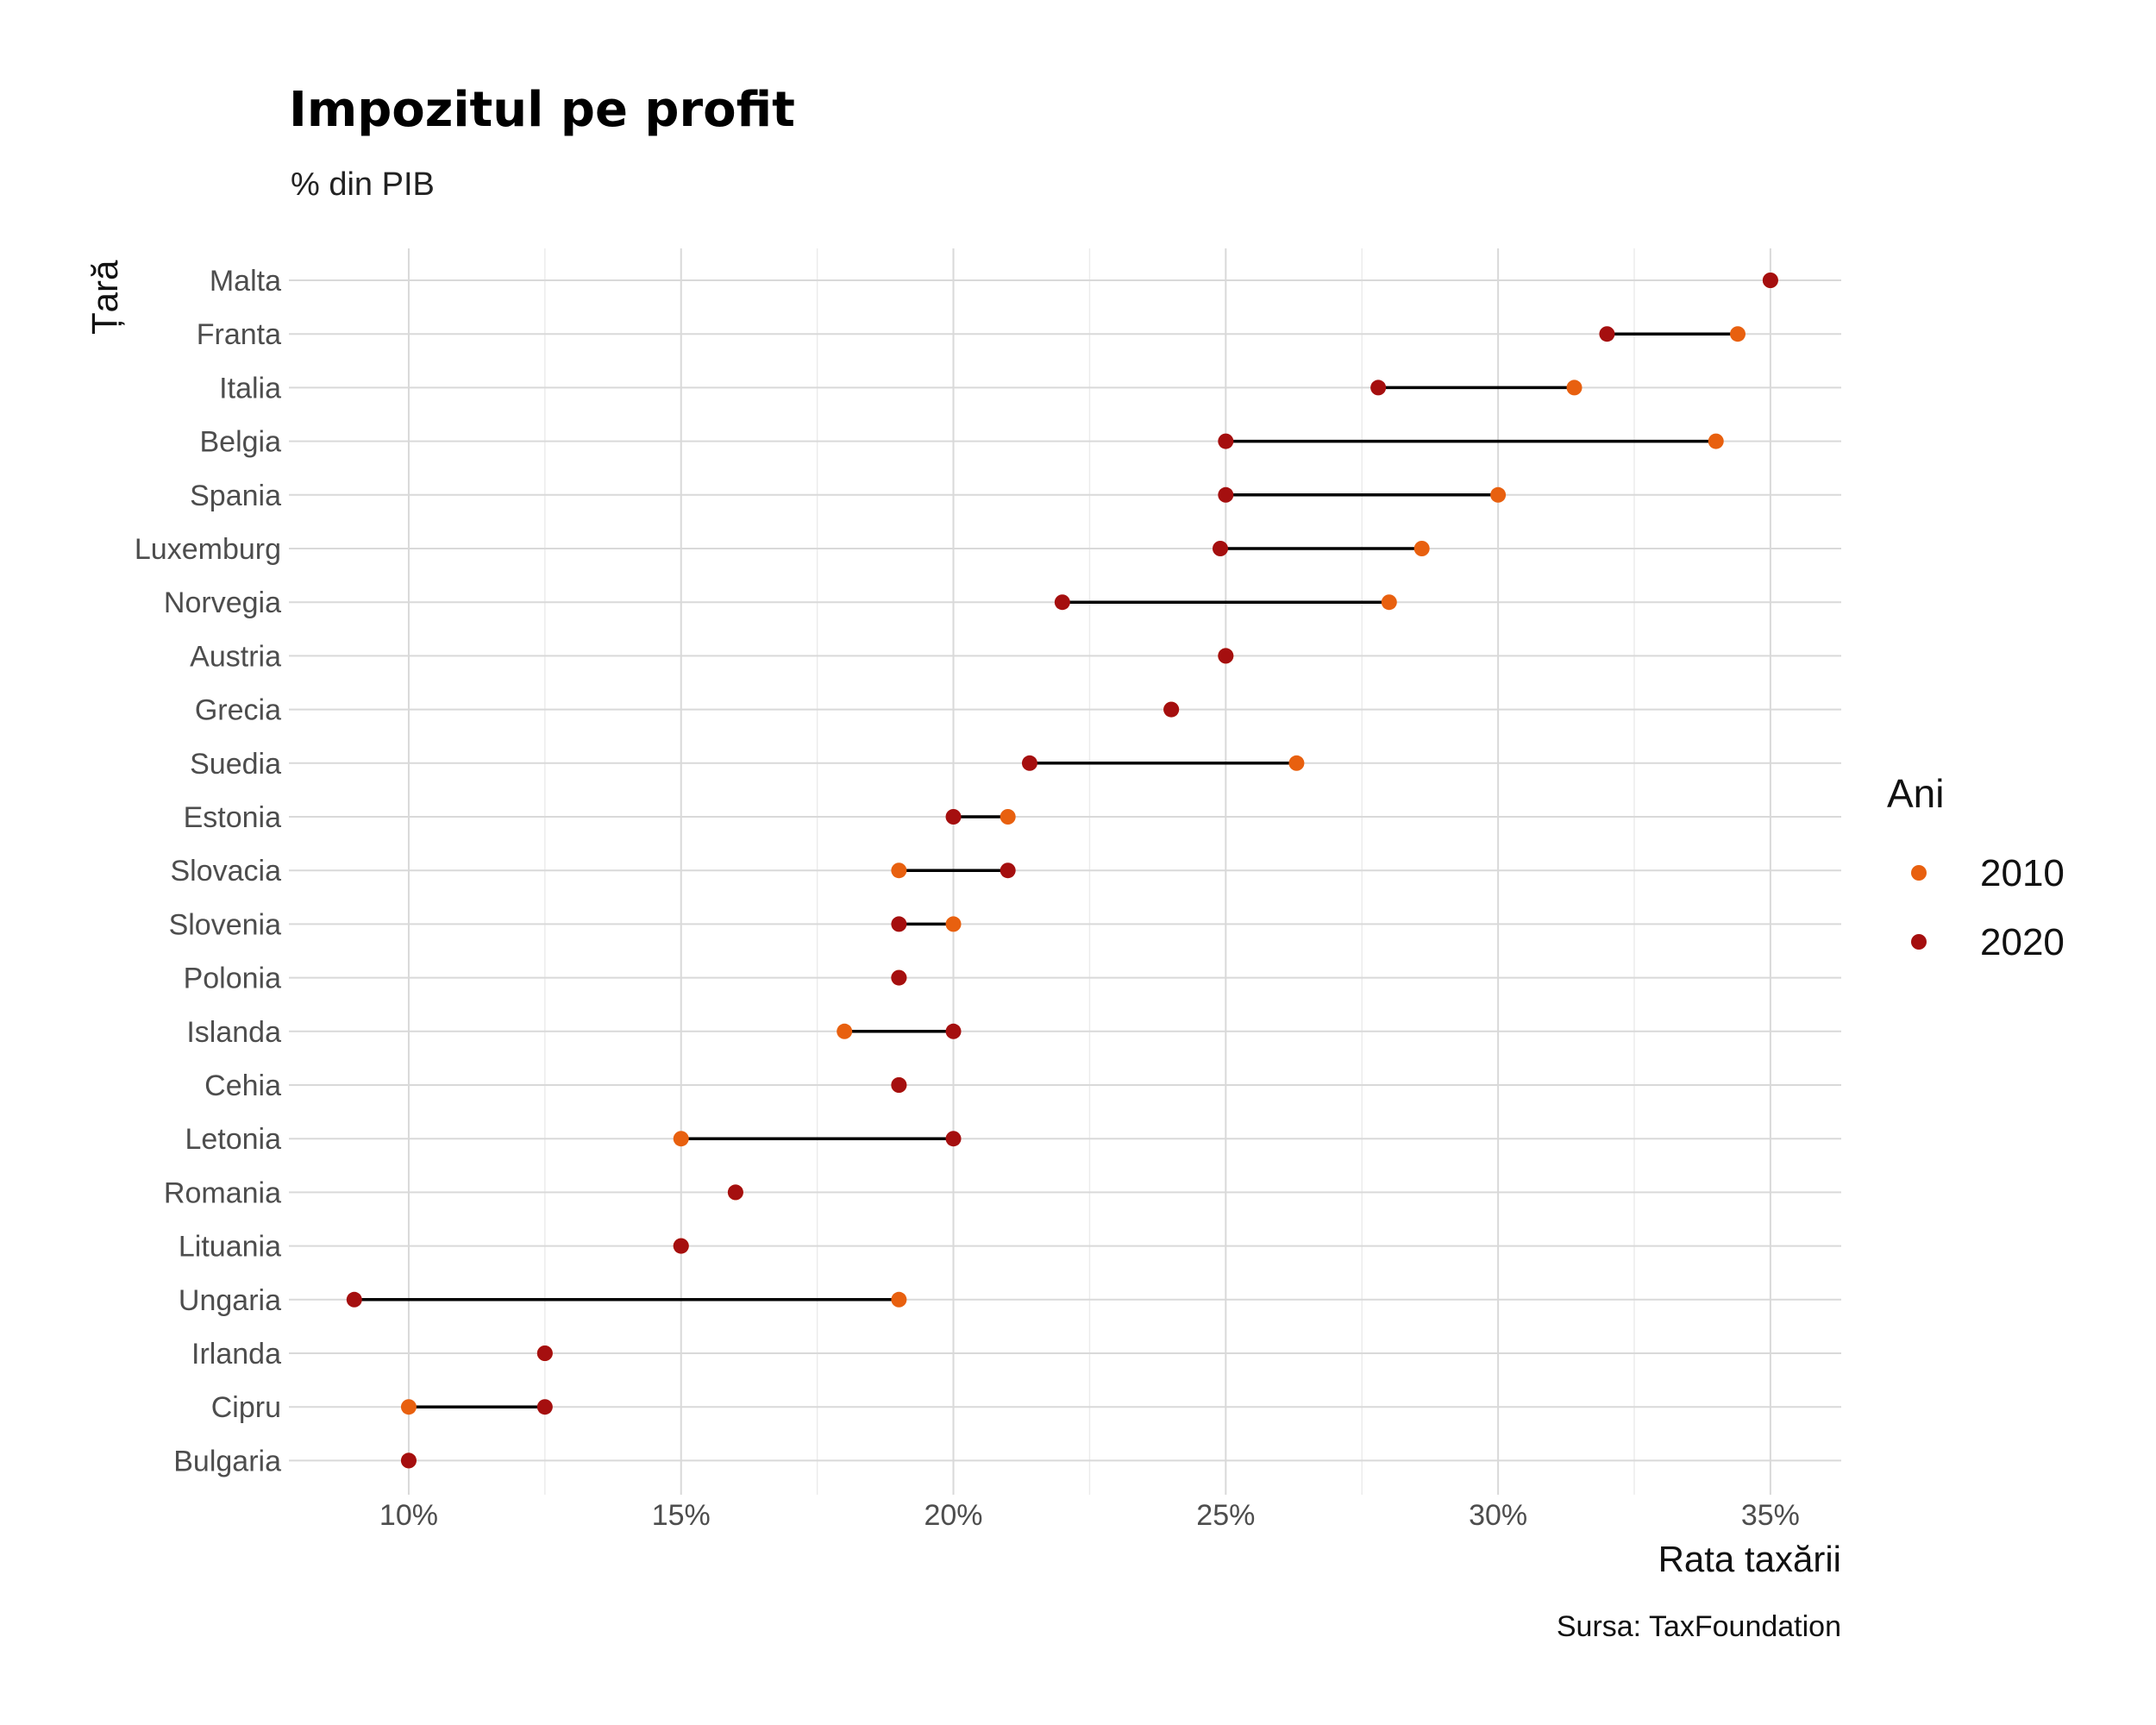 This screenshot has width=2156, height=1725. What do you see at coordinates (236, 496) in the screenshot?
I see `y-tick-label: Spania` at bounding box center [236, 496].